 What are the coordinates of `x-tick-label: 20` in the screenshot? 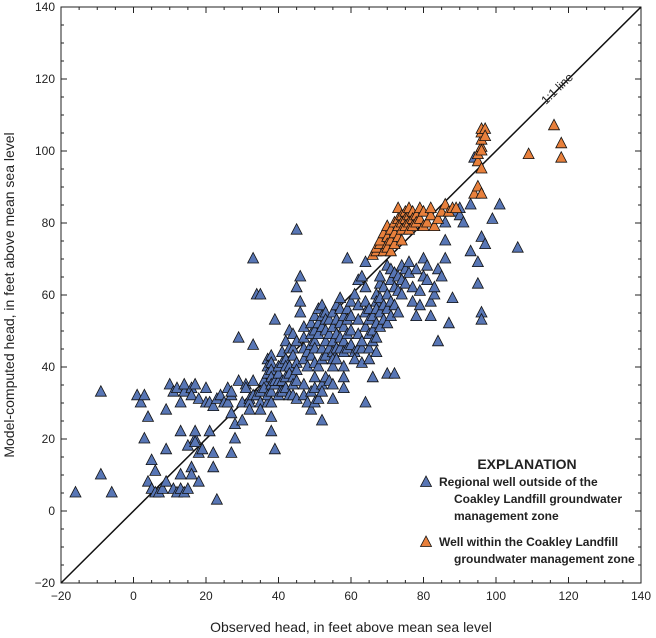 It's located at (206, 596).